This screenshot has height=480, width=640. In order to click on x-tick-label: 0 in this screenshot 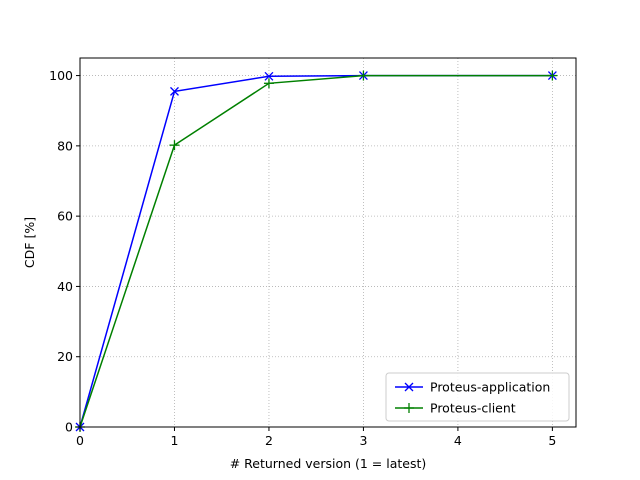, I will do `click(80, 440)`.